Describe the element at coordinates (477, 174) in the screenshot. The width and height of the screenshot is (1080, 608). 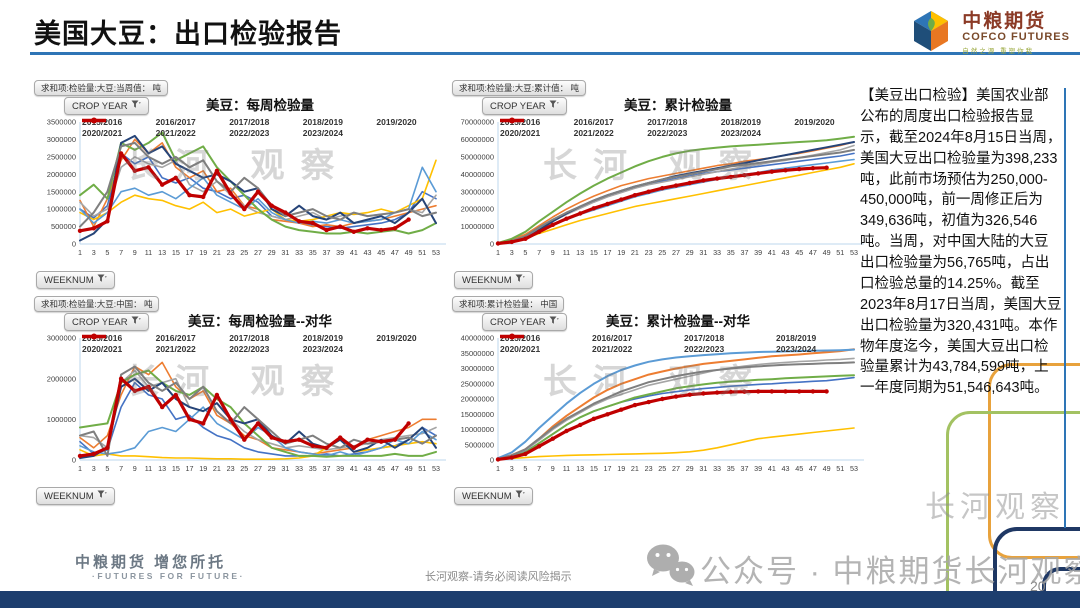
I see `svg-text: 40000000` at that location.